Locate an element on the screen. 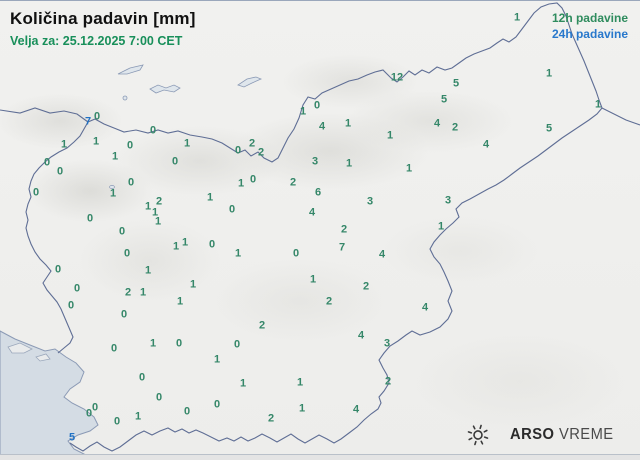 This screenshot has height=460, width=640. station-value-24h: 7 is located at coordinates (88, 121).